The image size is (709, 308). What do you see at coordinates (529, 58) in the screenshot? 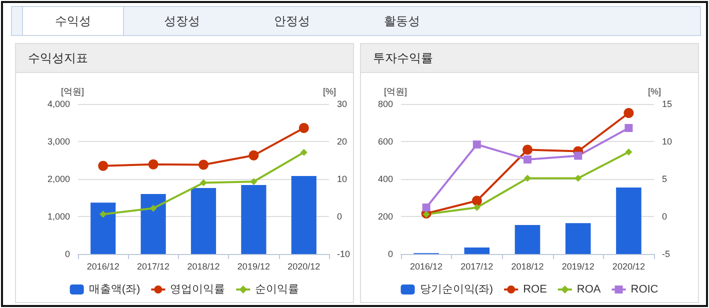
I see `chart-title: 투자수익률` at bounding box center [529, 58].